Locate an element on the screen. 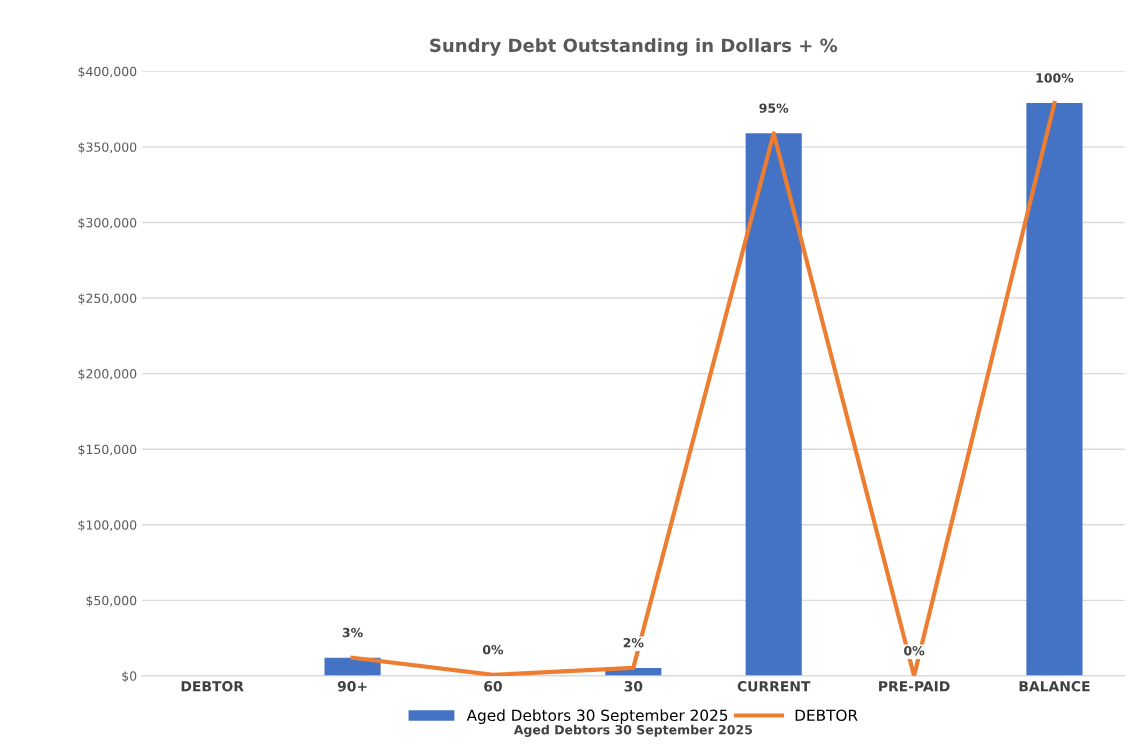  x-axis-title: Aged Debtors 30 September 2025 is located at coordinates (632, 730).